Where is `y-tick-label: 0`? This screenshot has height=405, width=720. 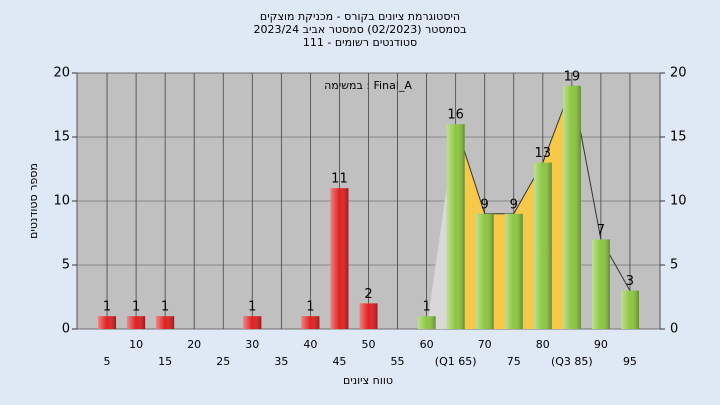
y-tick-label: 0 is located at coordinates (66, 329).